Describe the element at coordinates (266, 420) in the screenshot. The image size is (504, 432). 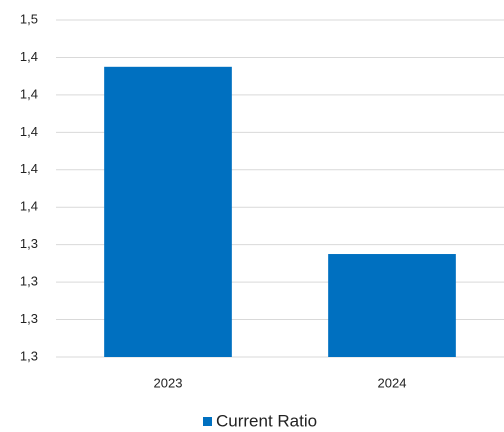
I see `legend-label: Current Ratio` at that location.